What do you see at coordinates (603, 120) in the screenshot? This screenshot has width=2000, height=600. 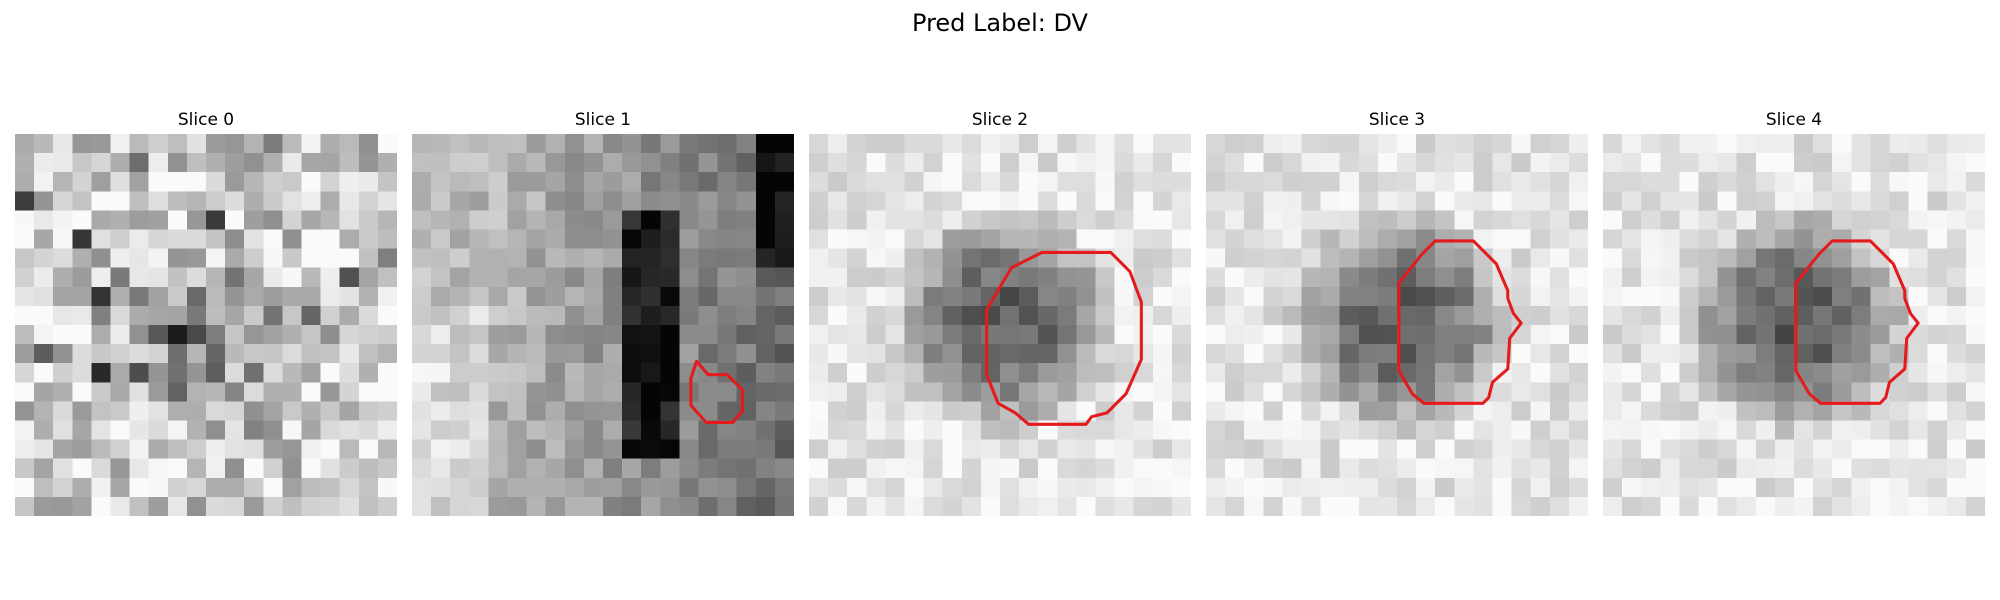 I see `slice-title: Slice 1` at bounding box center [603, 120].